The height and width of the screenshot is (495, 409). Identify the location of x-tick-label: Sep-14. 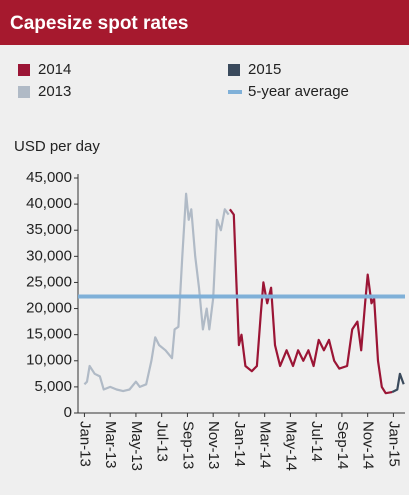
(342, 445).